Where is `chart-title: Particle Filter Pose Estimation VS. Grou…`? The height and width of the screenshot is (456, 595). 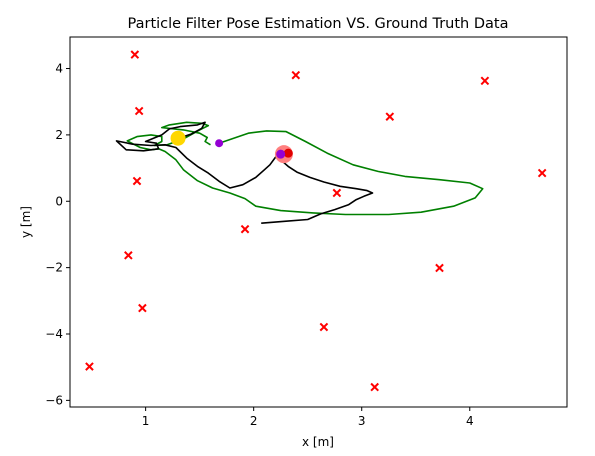
chart-title: Particle Filter Pose Estimation VS. Grou… is located at coordinates (318, 24).